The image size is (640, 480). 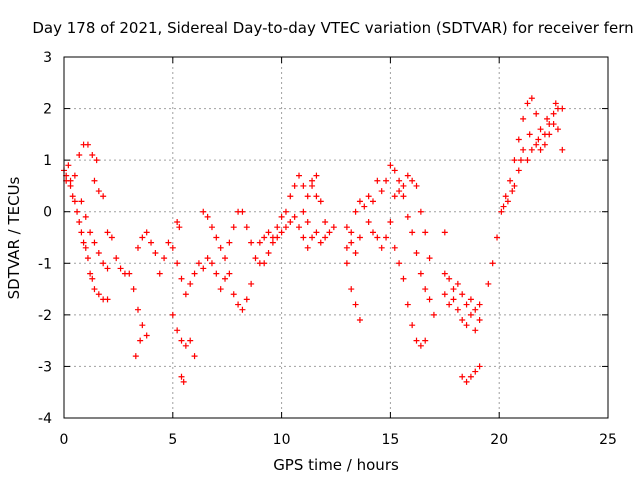 What do you see at coordinates (172, 440) in the screenshot?
I see `x-tick-label: 5` at bounding box center [172, 440].